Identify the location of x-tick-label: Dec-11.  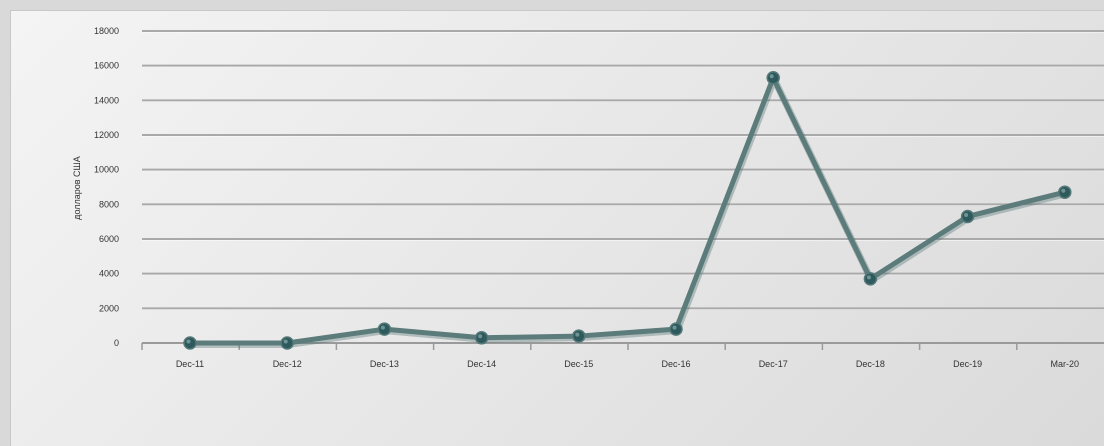
(190, 364).